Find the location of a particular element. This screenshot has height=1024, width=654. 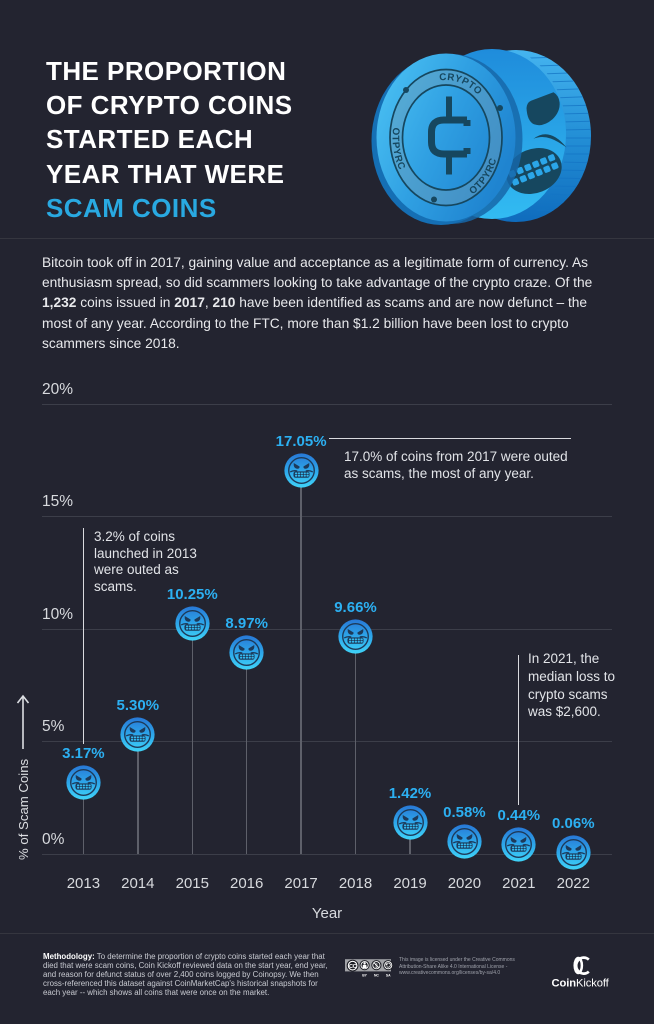

svg-text: BY is located at coordinates (364, 976).